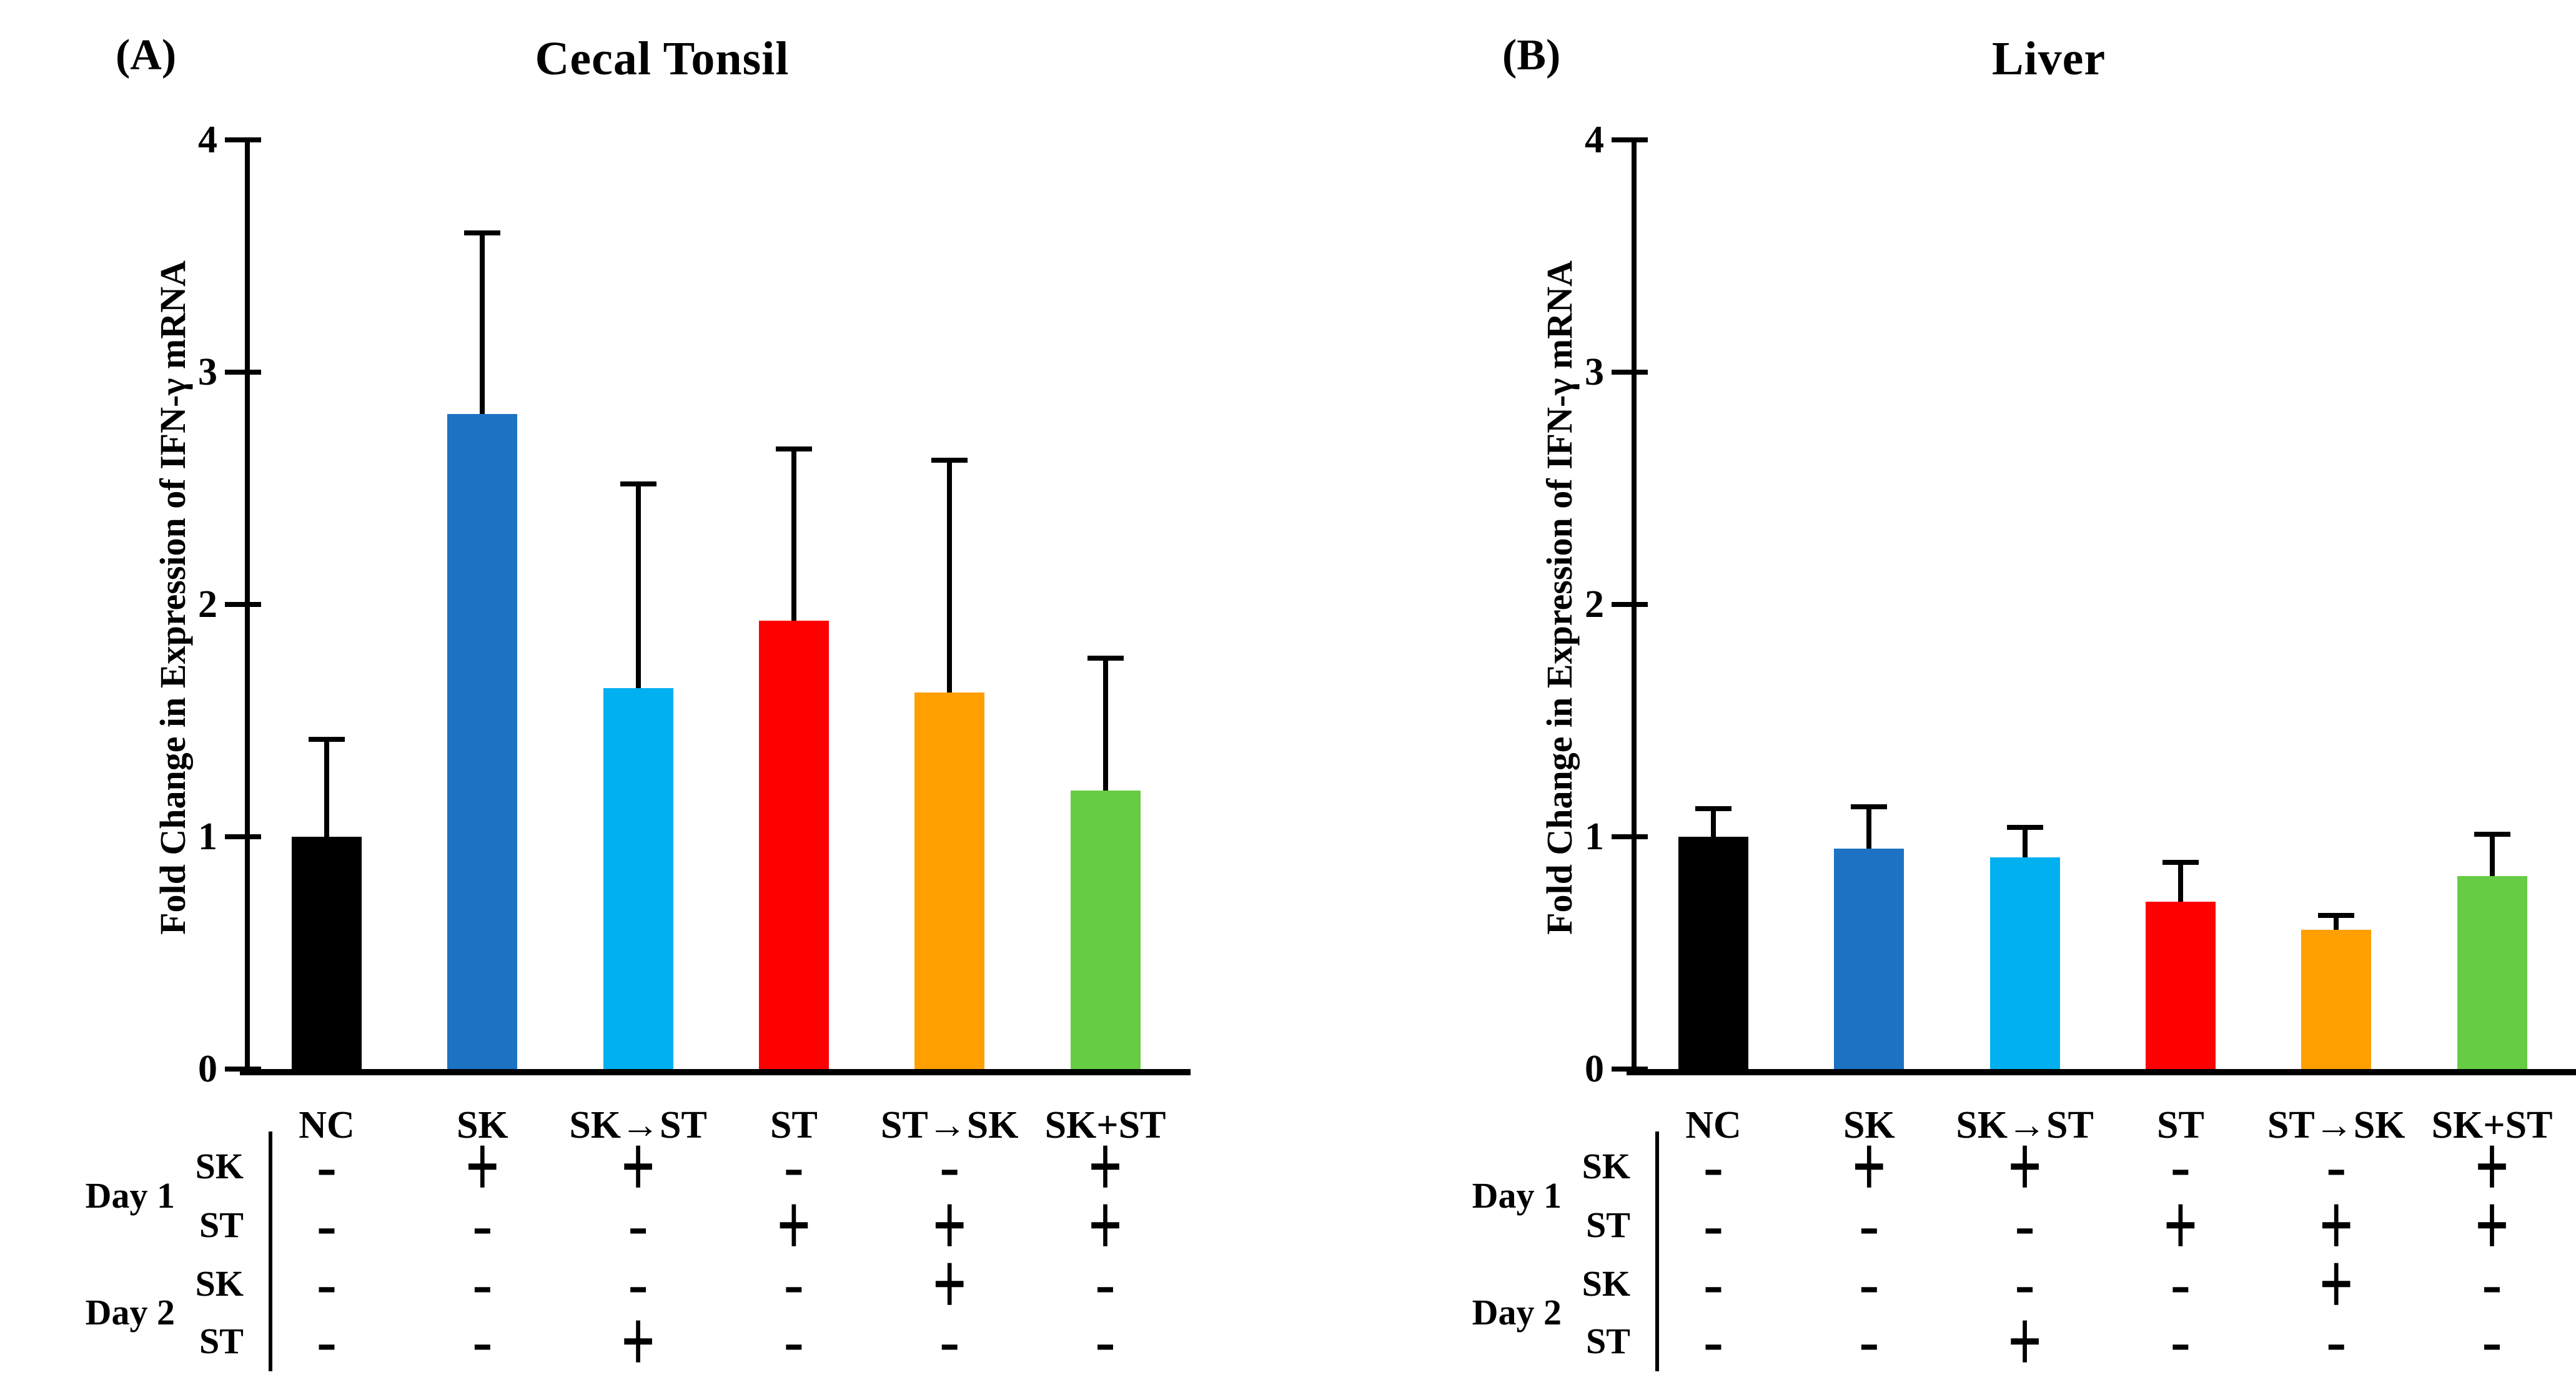 The width and height of the screenshot is (2576, 1400). I want to click on y-tick-label: 4, so click(1594, 140).